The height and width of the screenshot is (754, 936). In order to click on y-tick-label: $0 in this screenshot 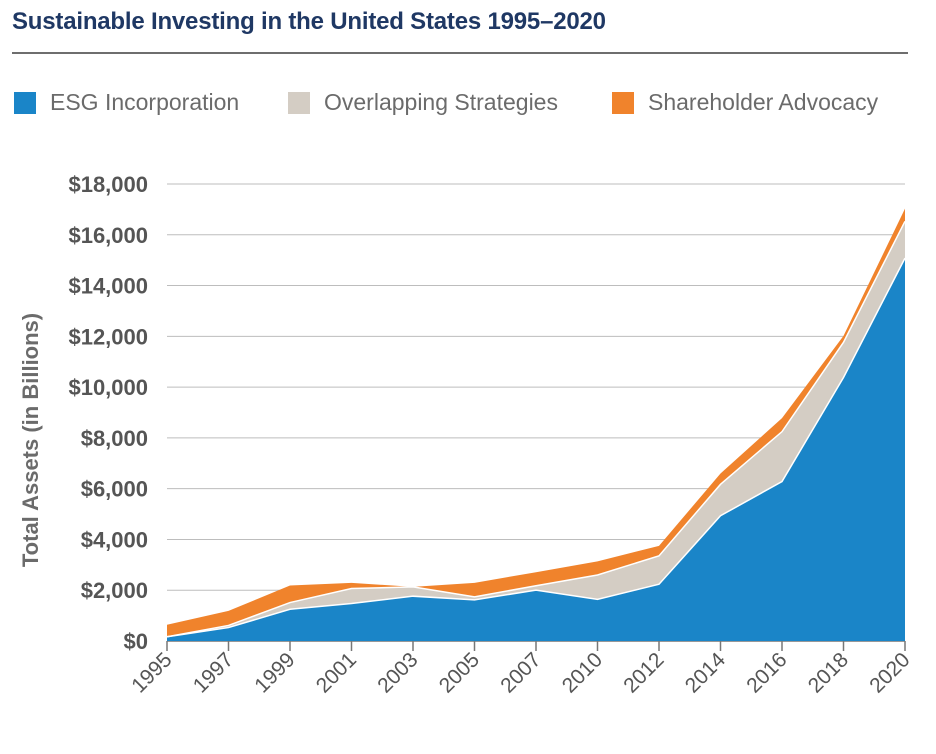, I will do `click(136, 641)`.